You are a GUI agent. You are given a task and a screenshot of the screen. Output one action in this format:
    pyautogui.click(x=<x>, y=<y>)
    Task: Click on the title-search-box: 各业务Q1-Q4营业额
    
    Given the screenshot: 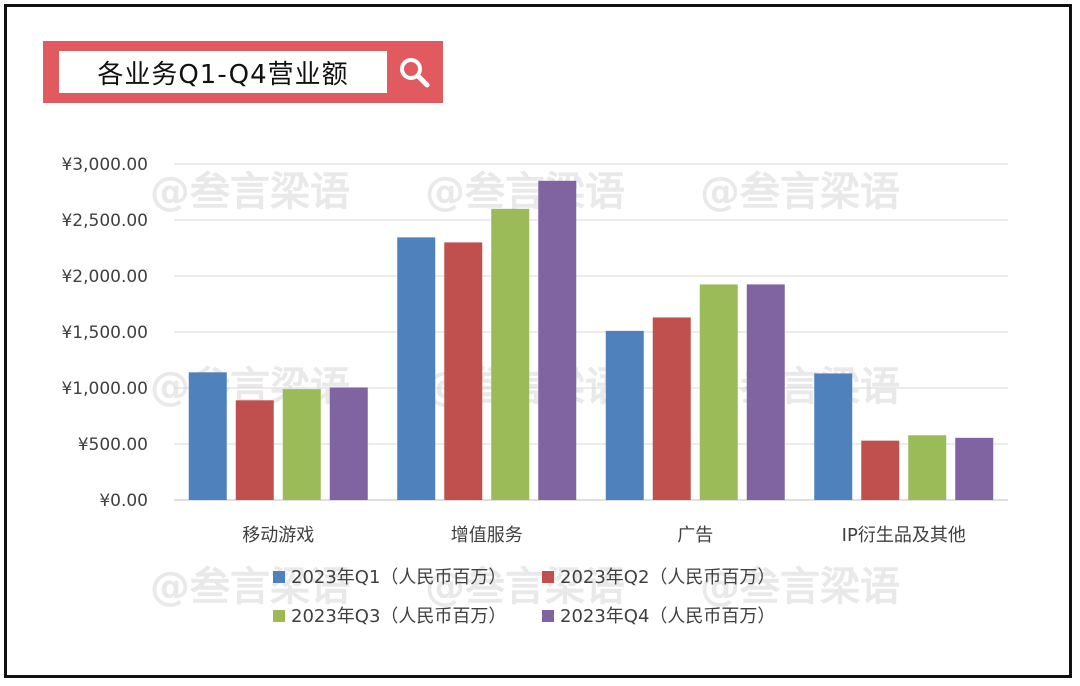 What is the action you would take?
    pyautogui.click(x=243, y=72)
    